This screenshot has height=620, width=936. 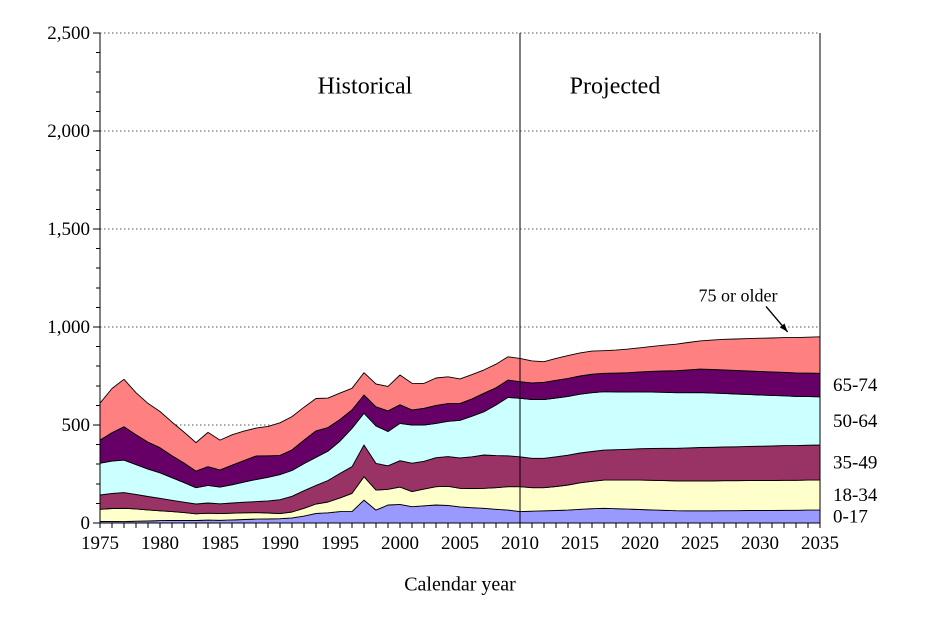 What do you see at coordinates (760, 543) in the screenshot?
I see `x-tick-label-2030: 2030` at bounding box center [760, 543].